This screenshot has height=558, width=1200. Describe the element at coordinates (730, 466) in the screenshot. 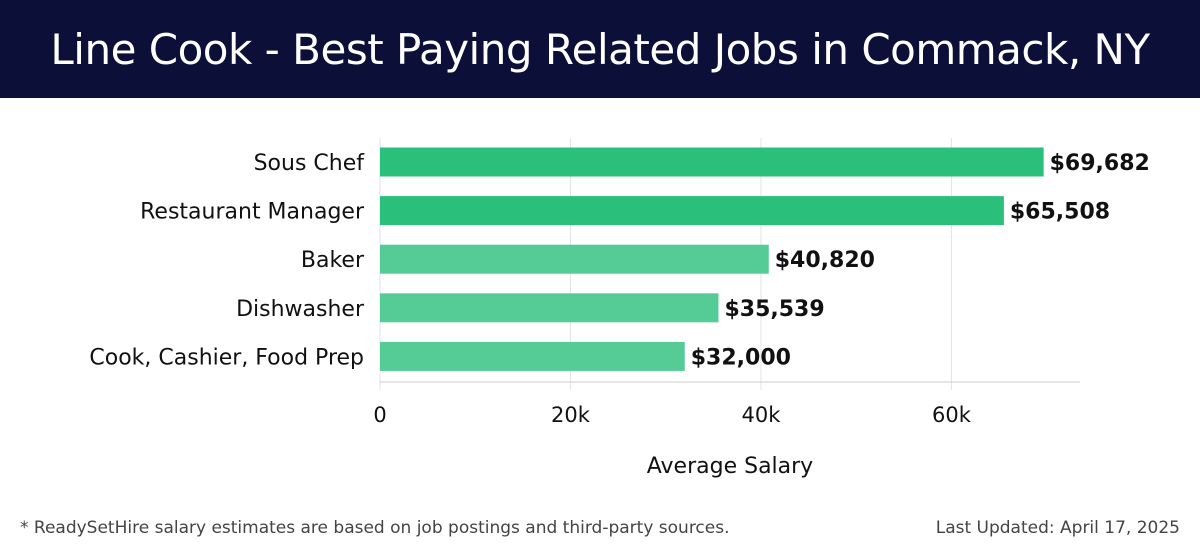

I see `x-axis-title: Average Salary` at that location.